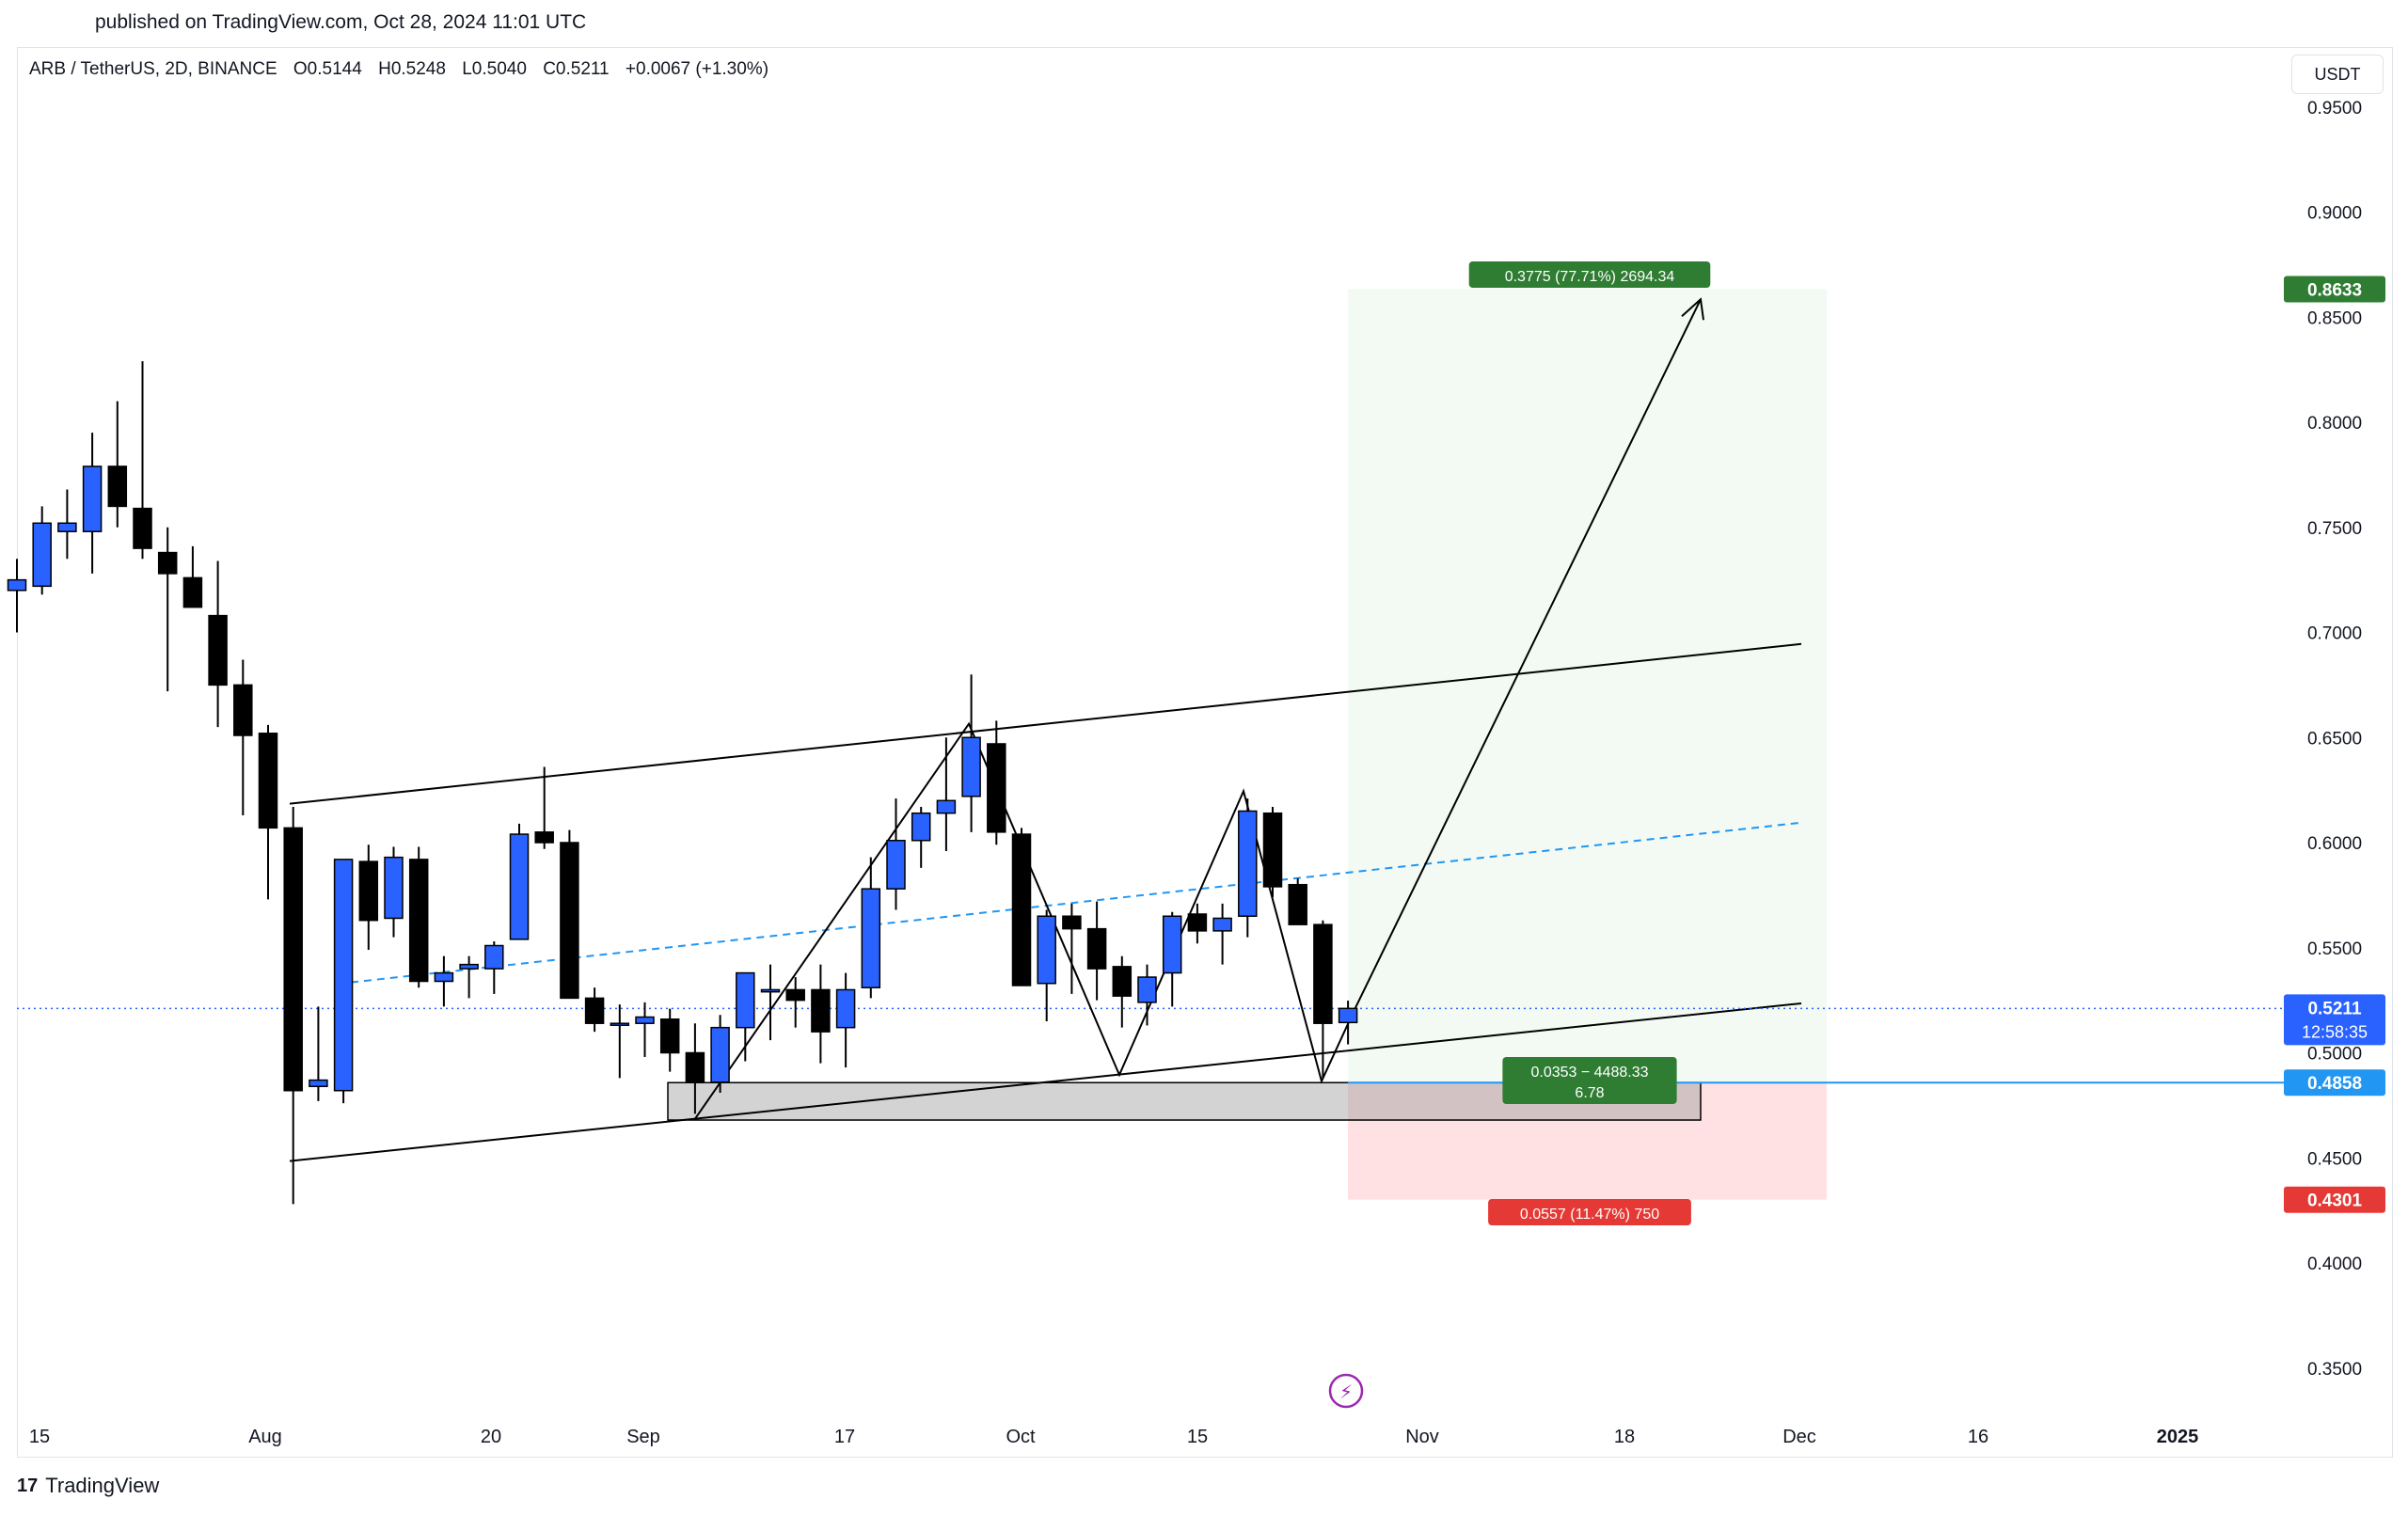 The width and height of the screenshot is (2408, 1515). Describe the element at coordinates (412, 69) in the screenshot. I see `high-value: H0.5248` at that location.